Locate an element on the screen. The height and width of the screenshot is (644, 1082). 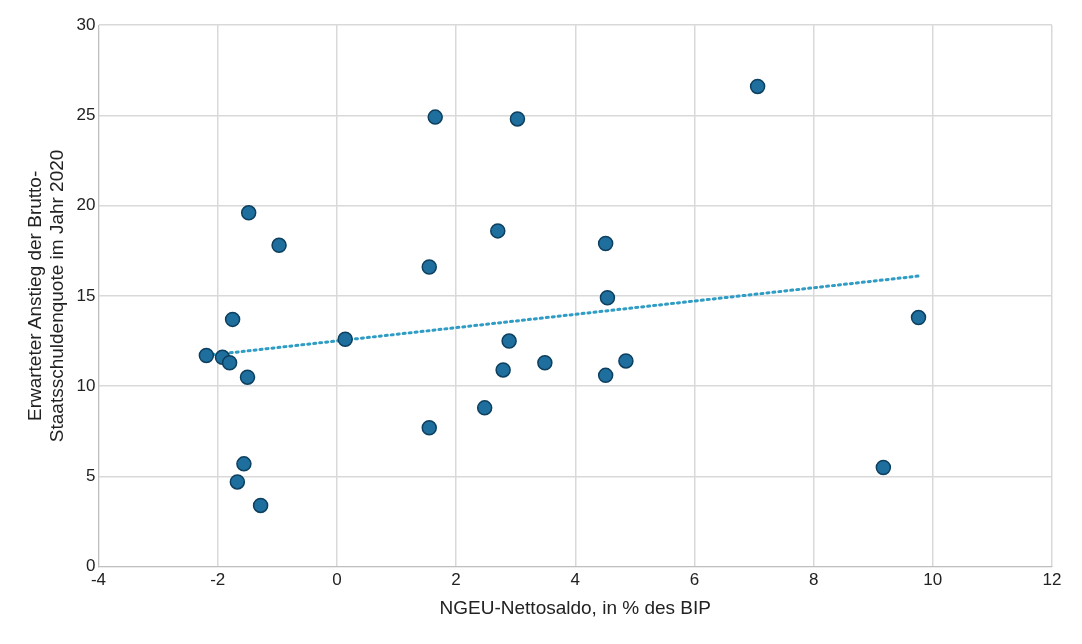
x-tick-label: 8 is located at coordinates (813, 579).